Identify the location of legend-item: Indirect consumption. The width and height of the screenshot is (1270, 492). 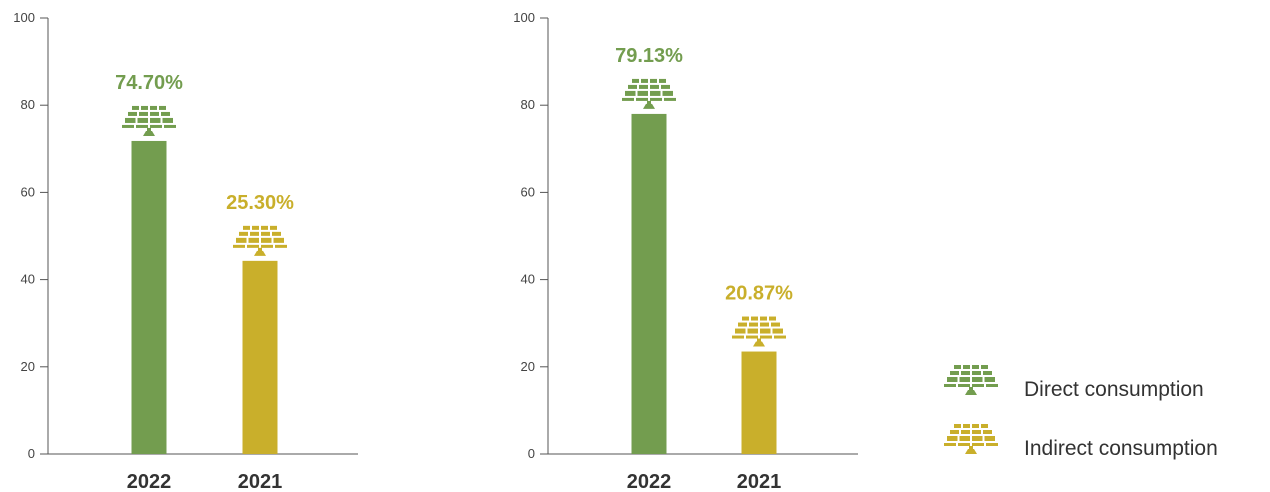
(1081, 442).